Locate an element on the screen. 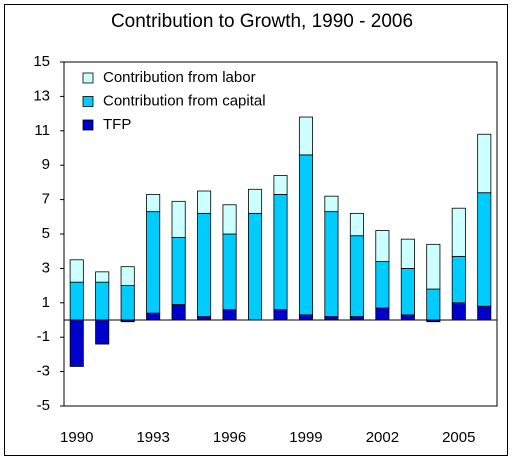 This screenshot has width=519, height=467. legend-label: Contribution from capital is located at coordinates (184, 100).